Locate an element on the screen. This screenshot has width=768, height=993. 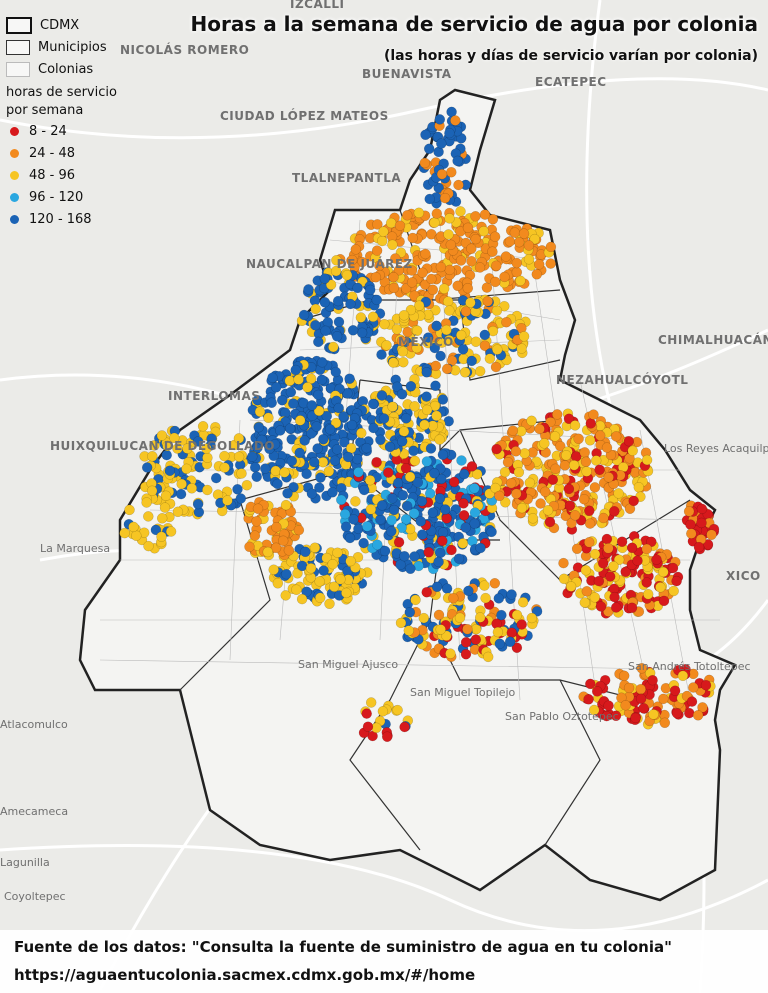
legend-title: horas de servicio por semana is located at coordinates (61, 101).